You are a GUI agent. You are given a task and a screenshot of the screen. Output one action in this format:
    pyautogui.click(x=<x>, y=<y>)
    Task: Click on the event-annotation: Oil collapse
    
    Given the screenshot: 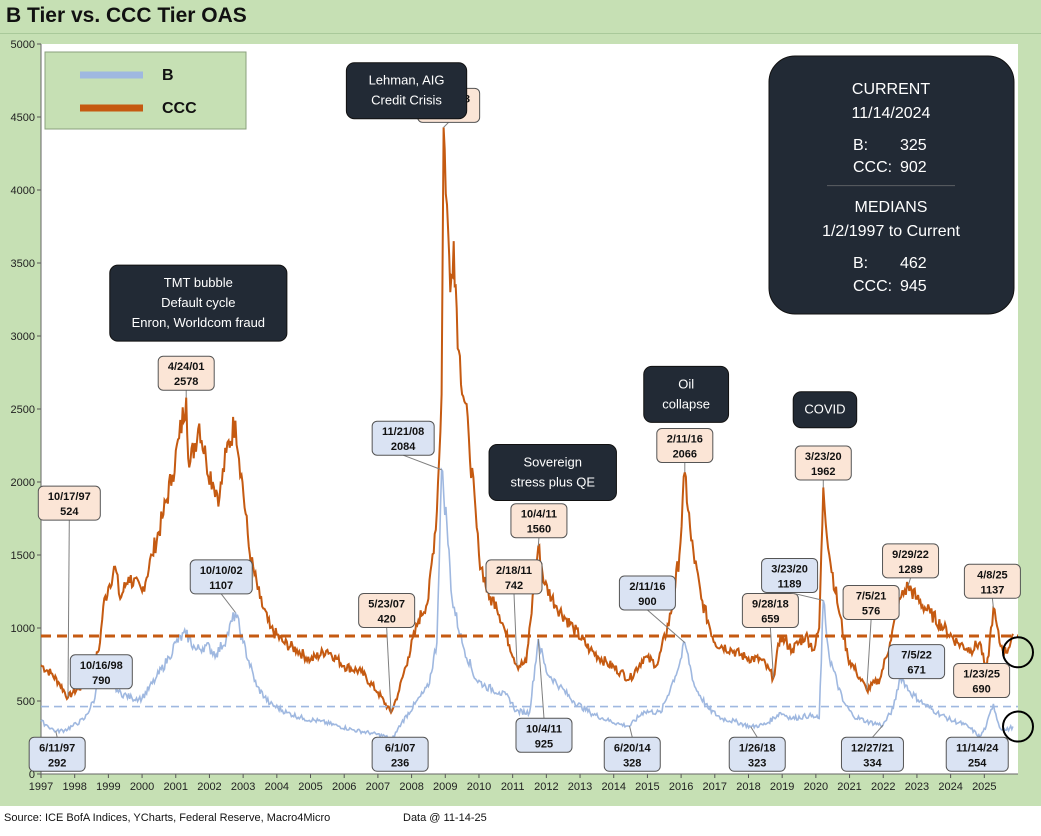 What is the action you would take?
    pyautogui.click(x=686, y=394)
    